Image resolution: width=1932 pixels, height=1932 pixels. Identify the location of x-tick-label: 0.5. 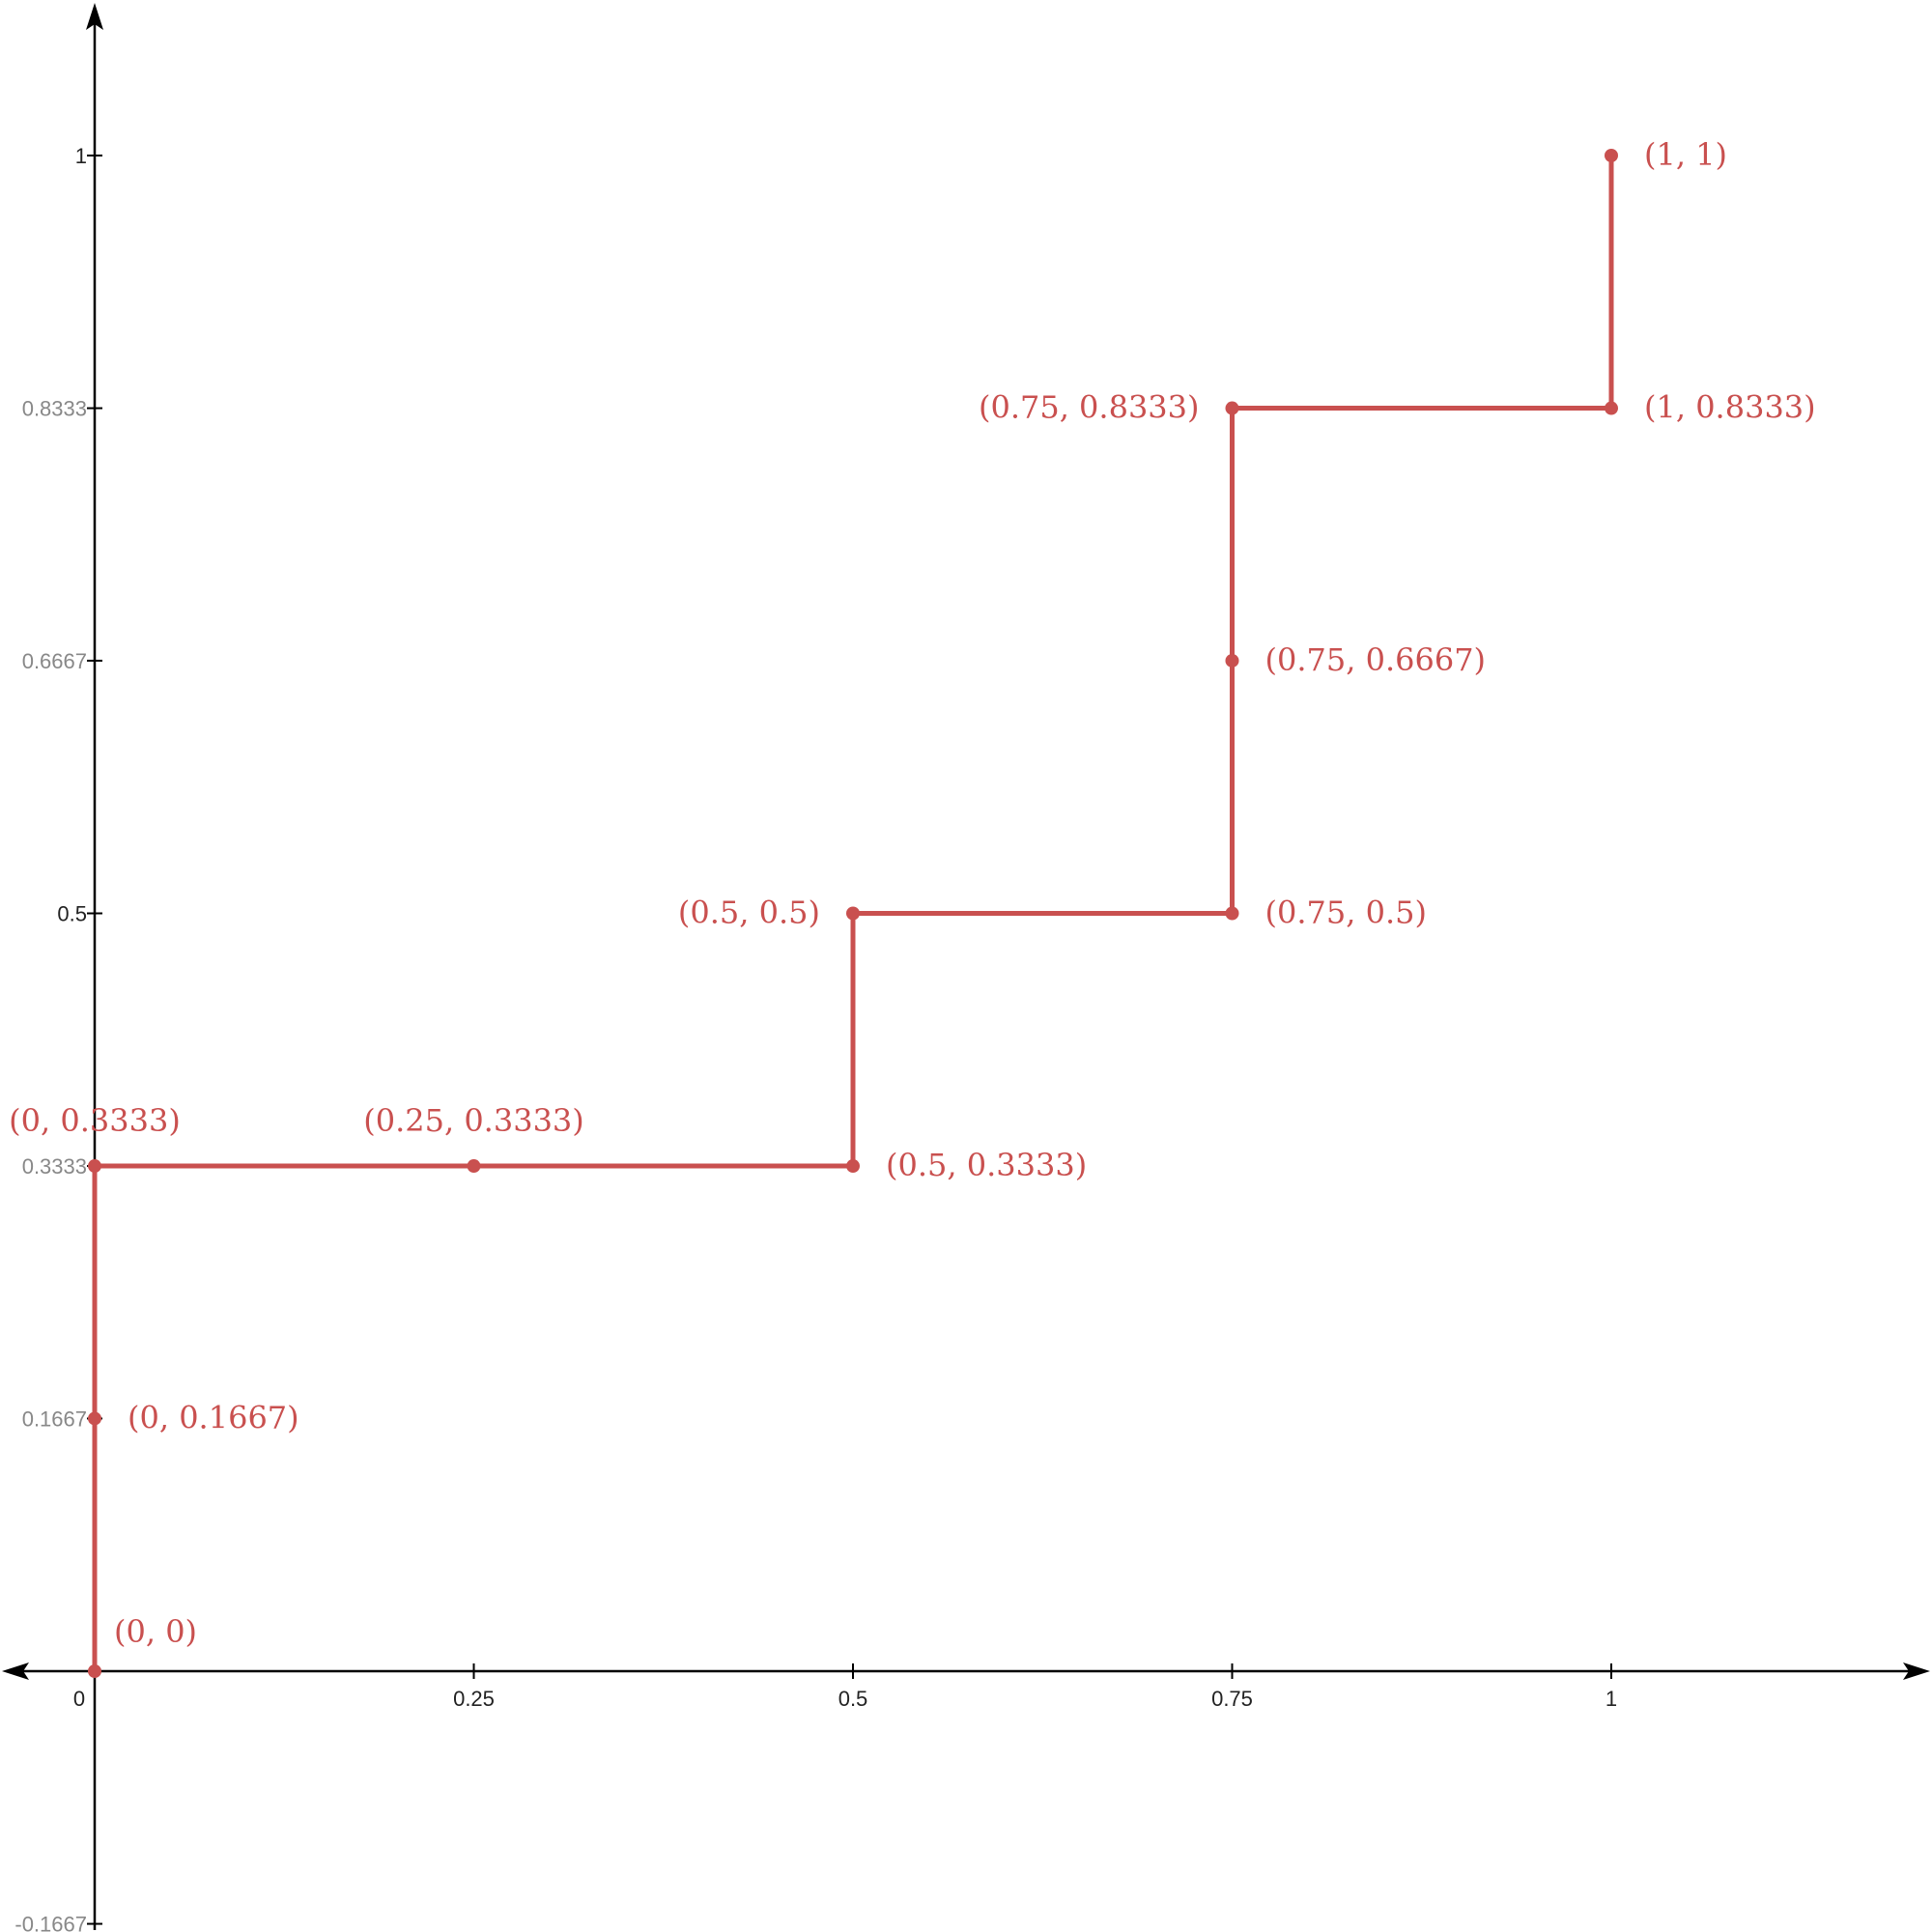
(853, 1699).